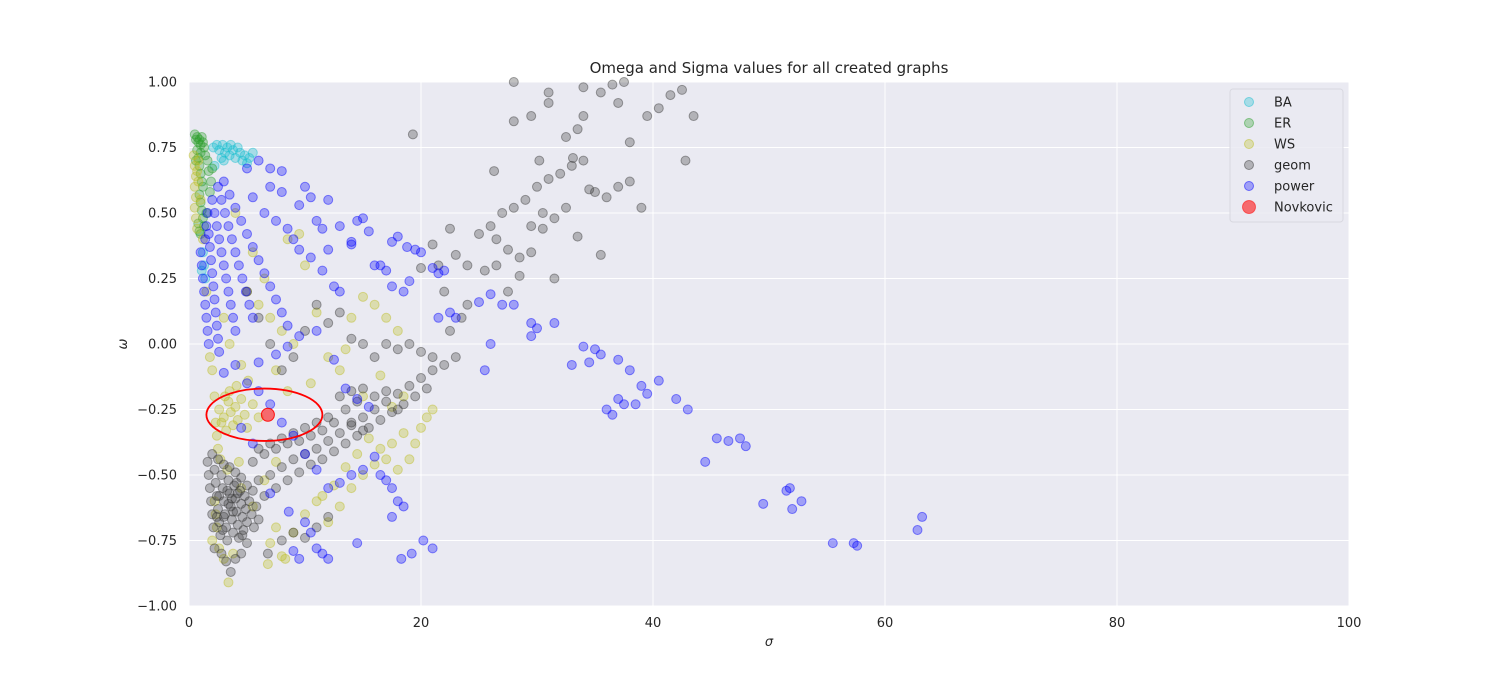 The image size is (1500, 682). What do you see at coordinates (1284, 145) in the screenshot?
I see `legend-label-ws: WS` at bounding box center [1284, 145].